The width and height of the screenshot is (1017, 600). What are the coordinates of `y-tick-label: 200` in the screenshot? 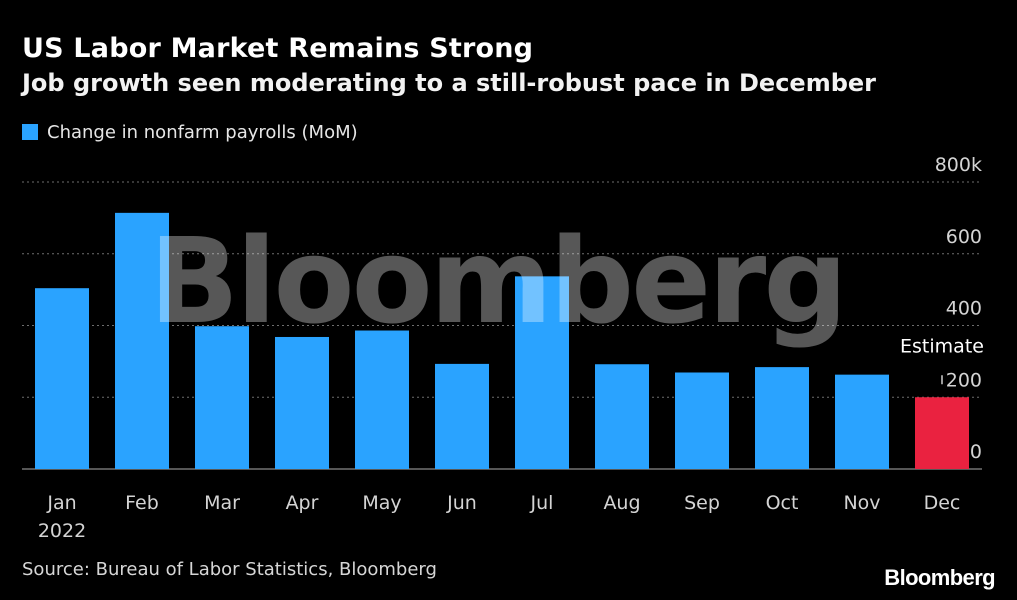 It's located at (964, 380).